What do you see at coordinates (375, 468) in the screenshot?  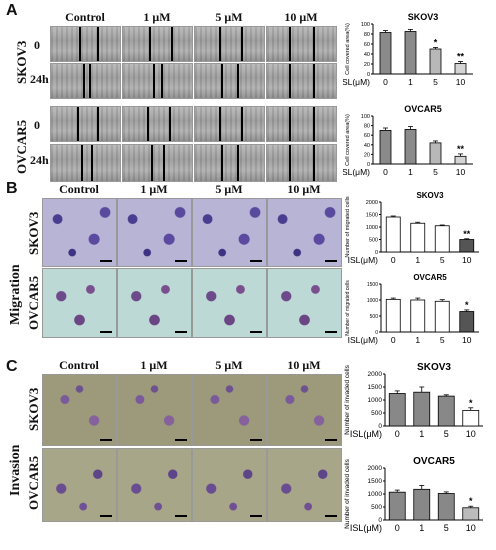 I see `y-tick-label: 2000` at bounding box center [375, 468].